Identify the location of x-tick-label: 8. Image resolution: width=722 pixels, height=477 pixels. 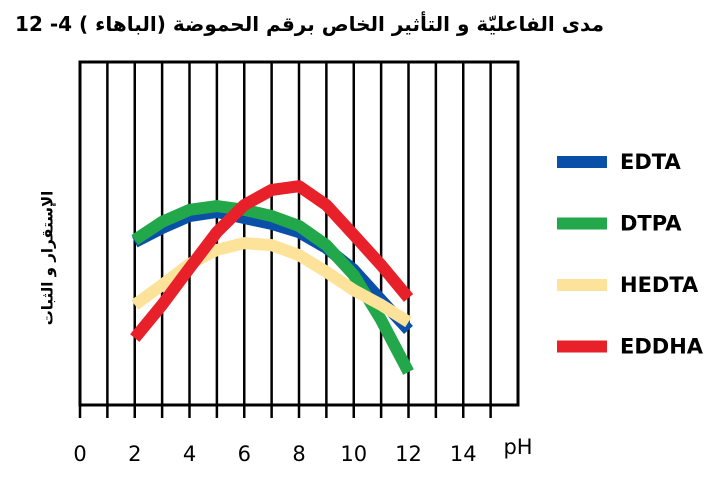
(298, 454).